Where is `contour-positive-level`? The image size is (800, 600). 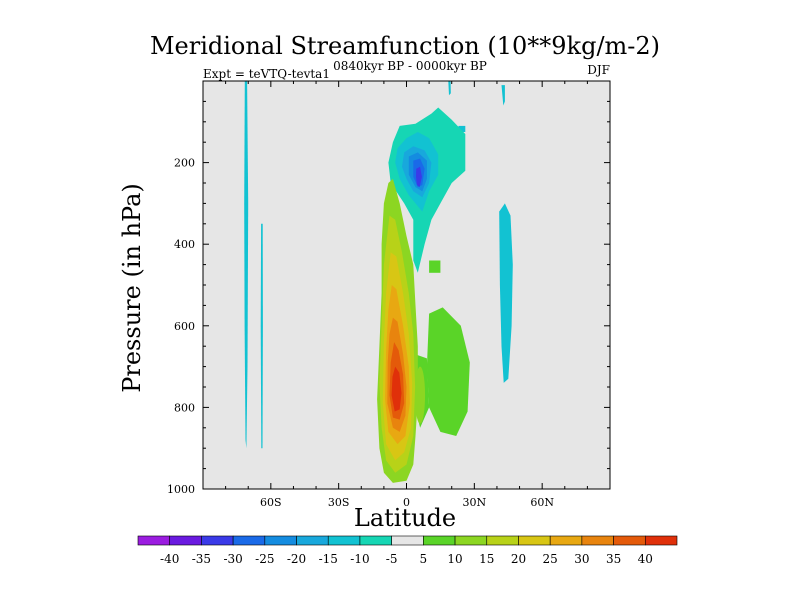
contour-positive-level is located at coordinates (396, 389).